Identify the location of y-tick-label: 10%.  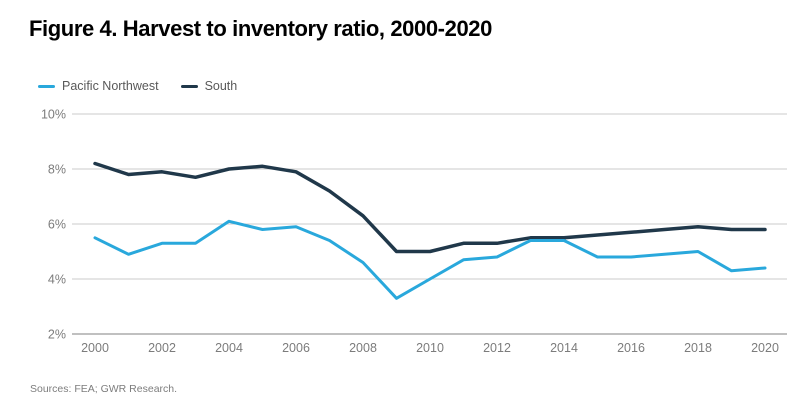
(53, 115).